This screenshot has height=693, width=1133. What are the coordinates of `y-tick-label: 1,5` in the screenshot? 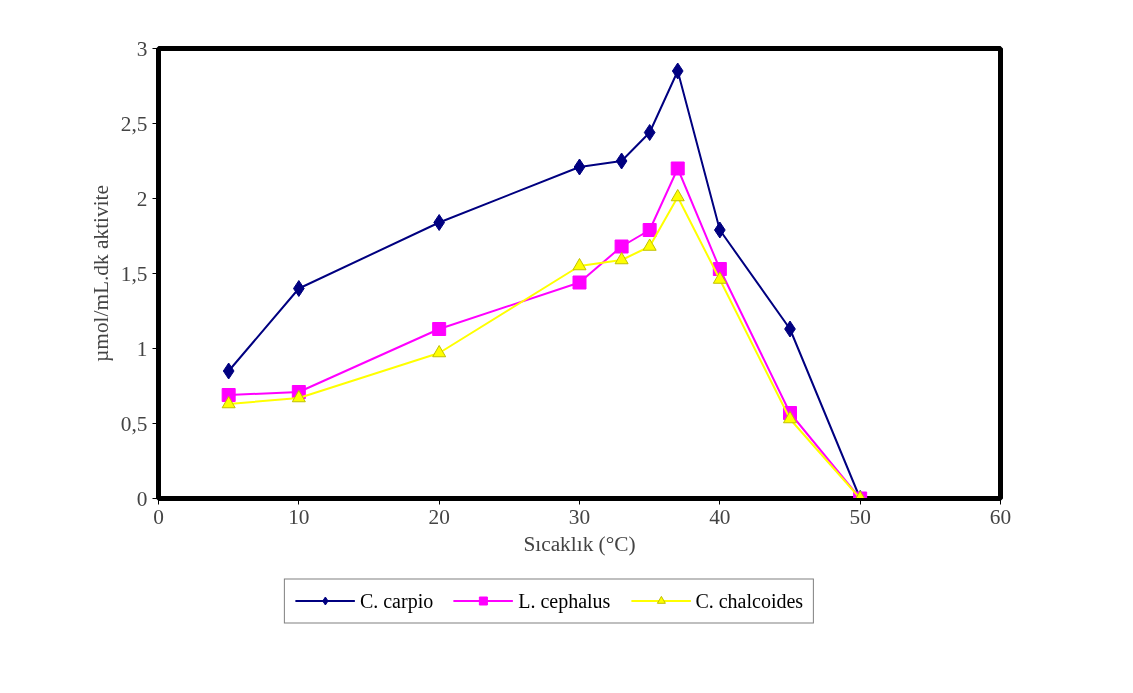 It's located at (134, 273).